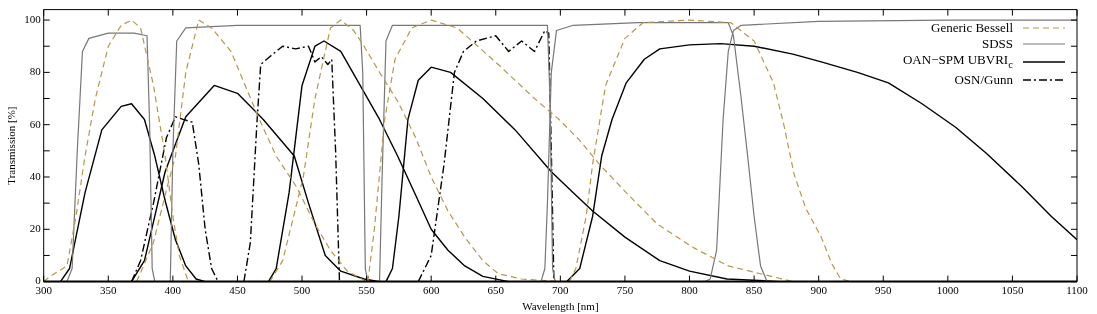 The width and height of the screenshot is (1097, 314). What do you see at coordinates (1012, 290) in the screenshot?
I see `x-tick-label: 1050` at bounding box center [1012, 290].